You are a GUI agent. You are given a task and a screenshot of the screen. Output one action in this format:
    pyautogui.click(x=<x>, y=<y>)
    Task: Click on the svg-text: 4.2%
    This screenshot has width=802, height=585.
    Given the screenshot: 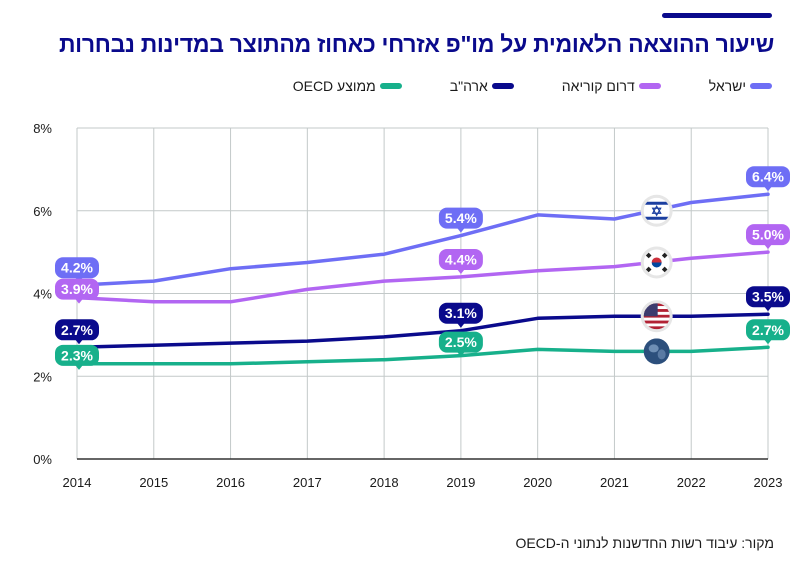 What is the action you would take?
    pyautogui.click(x=77, y=268)
    